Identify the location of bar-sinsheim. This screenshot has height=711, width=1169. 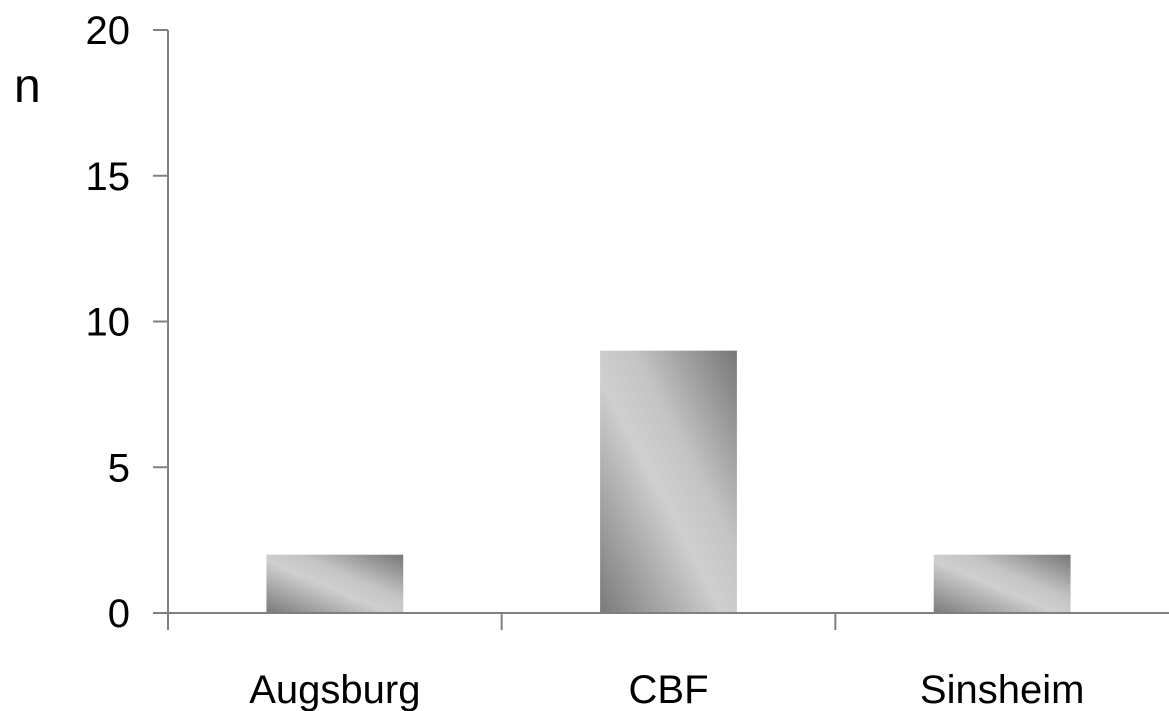
(1002, 583).